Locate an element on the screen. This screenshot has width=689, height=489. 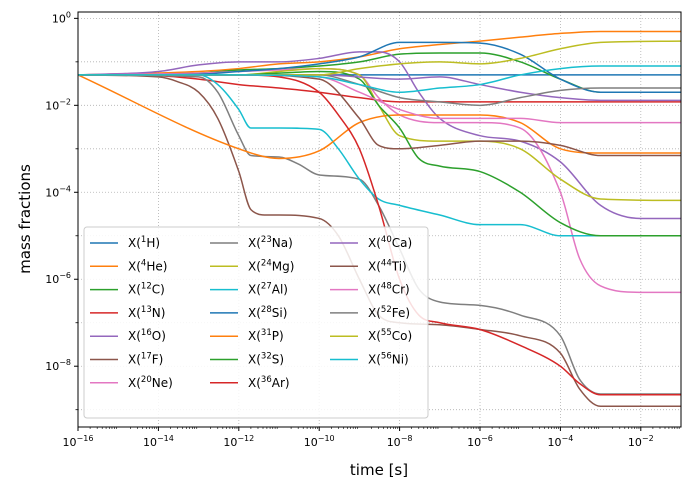
legend-label: X(44Ti) is located at coordinates (387, 265).